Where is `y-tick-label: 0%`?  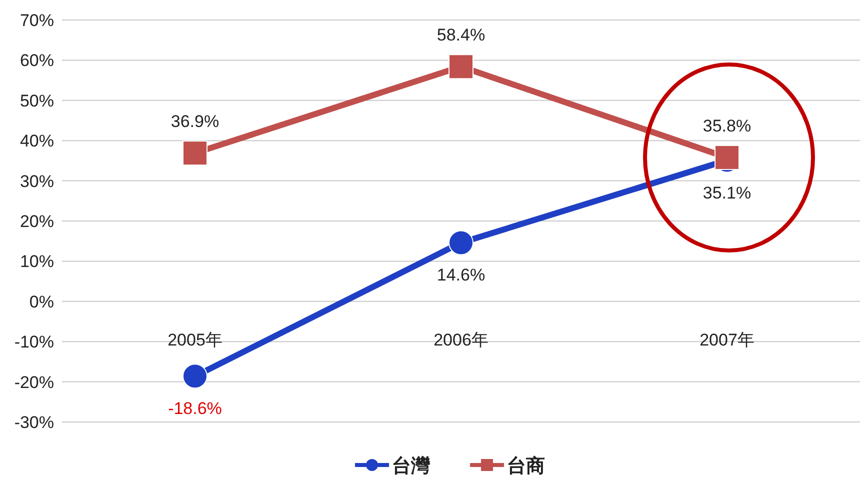
y-tick-label: 0% is located at coordinates (41, 302).